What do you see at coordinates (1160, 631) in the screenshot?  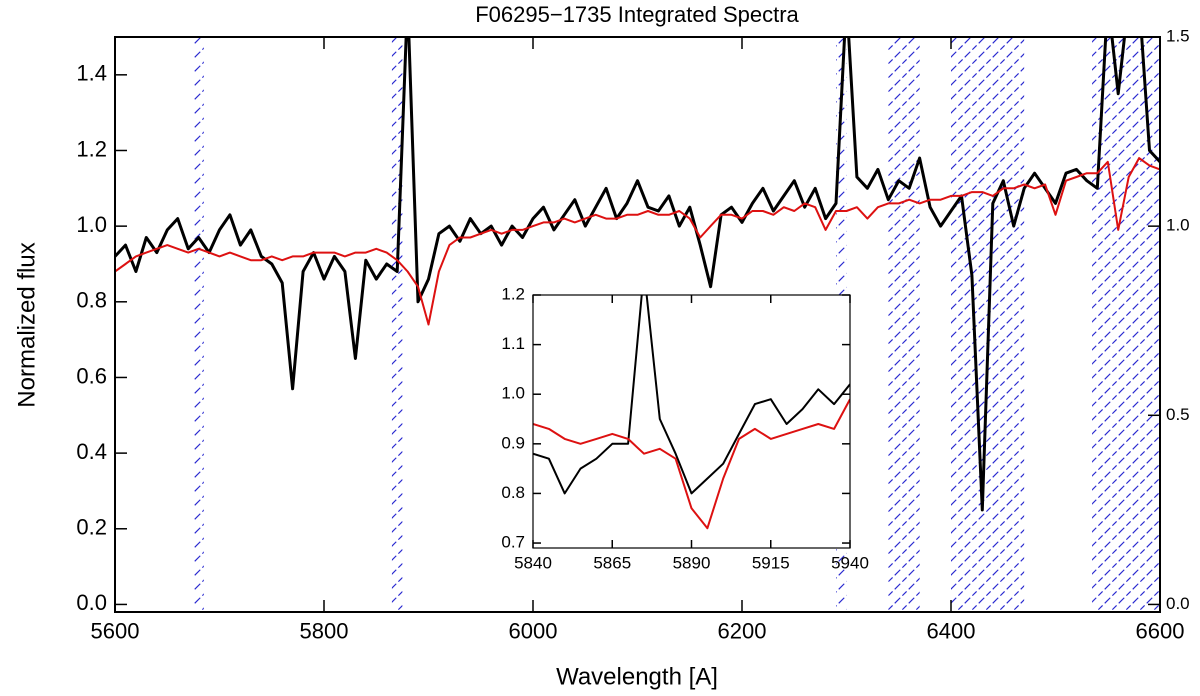 I see `x-tick-label: 6600` at bounding box center [1160, 631].